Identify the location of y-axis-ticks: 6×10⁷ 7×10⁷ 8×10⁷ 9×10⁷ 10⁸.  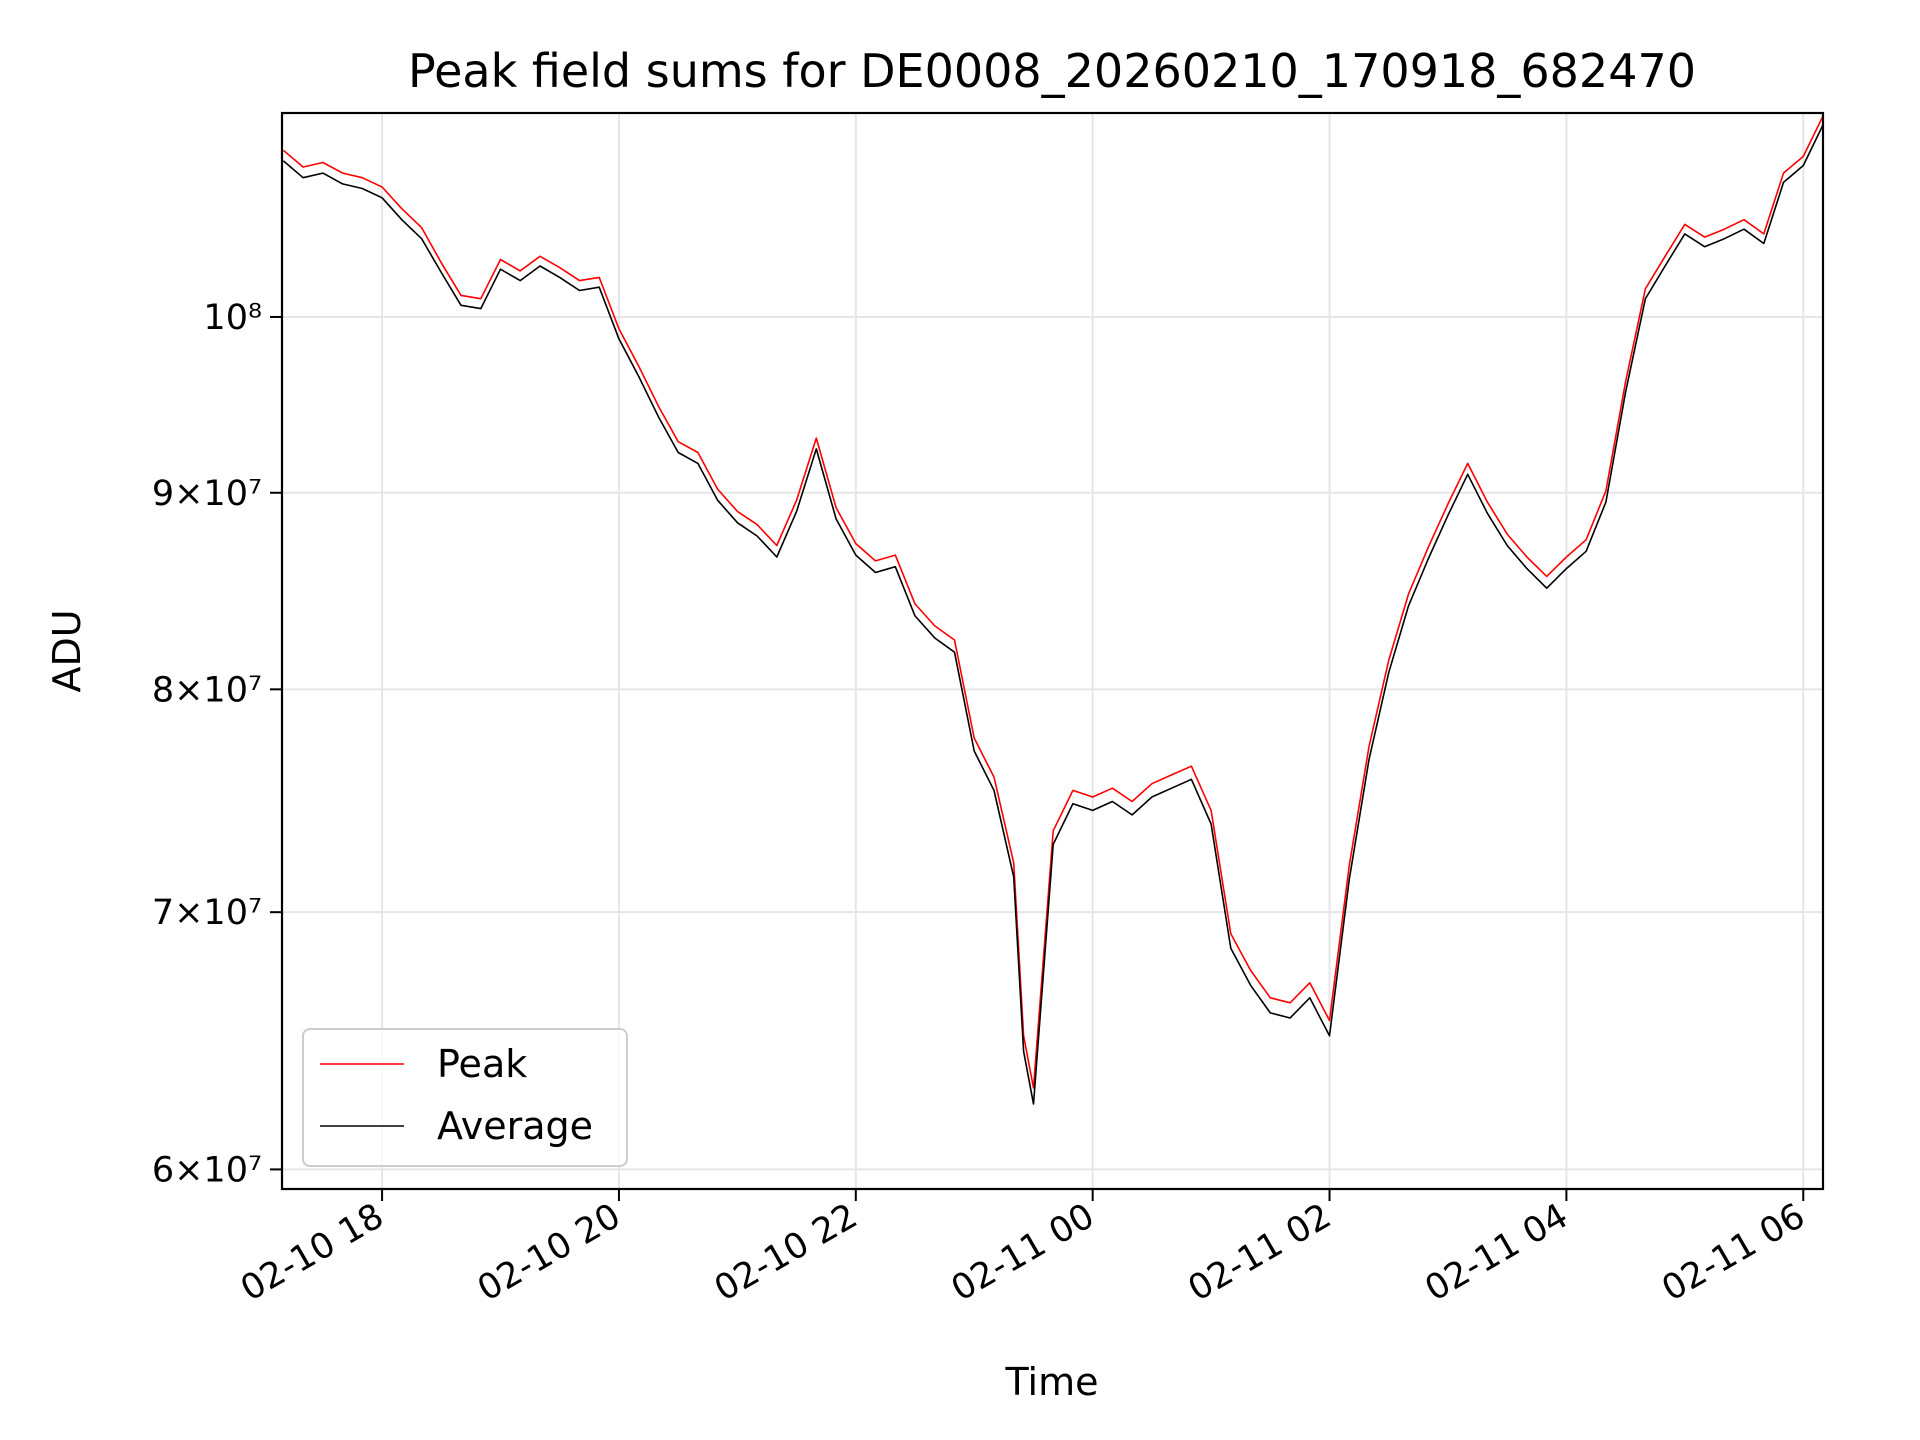
(217, 744).